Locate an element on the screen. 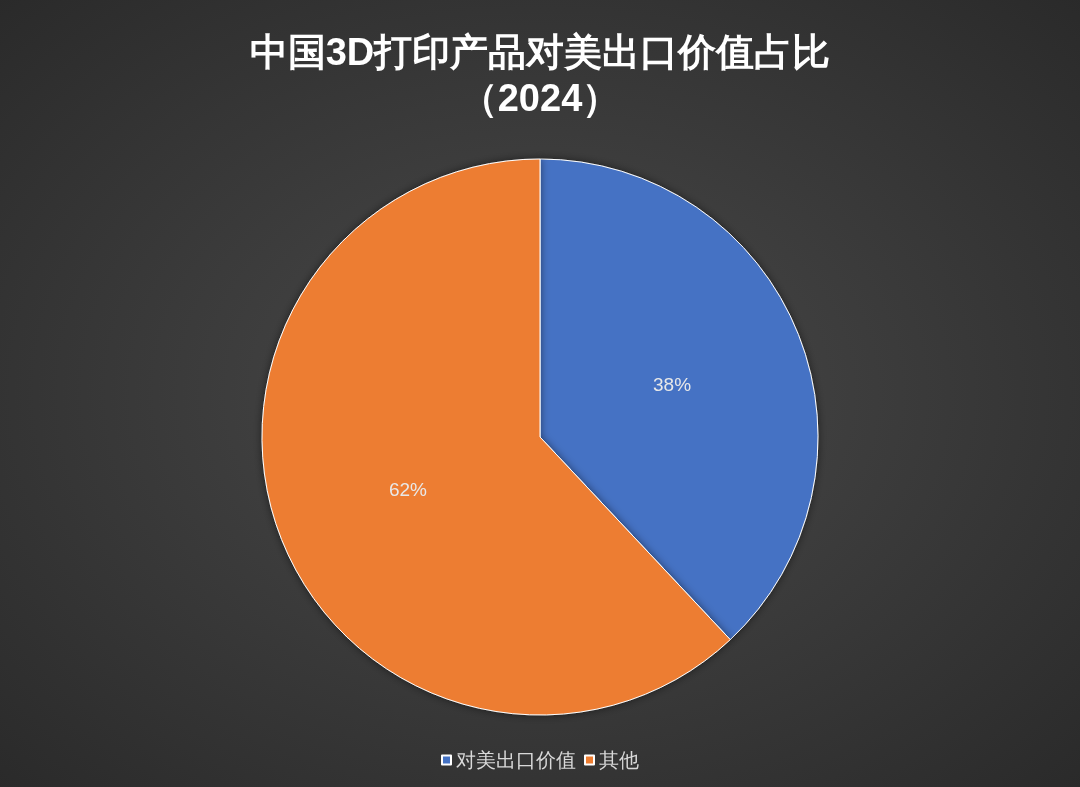 Image resolution: width=1080 pixels, height=787 pixels. data-label: 38% is located at coordinates (672, 385).